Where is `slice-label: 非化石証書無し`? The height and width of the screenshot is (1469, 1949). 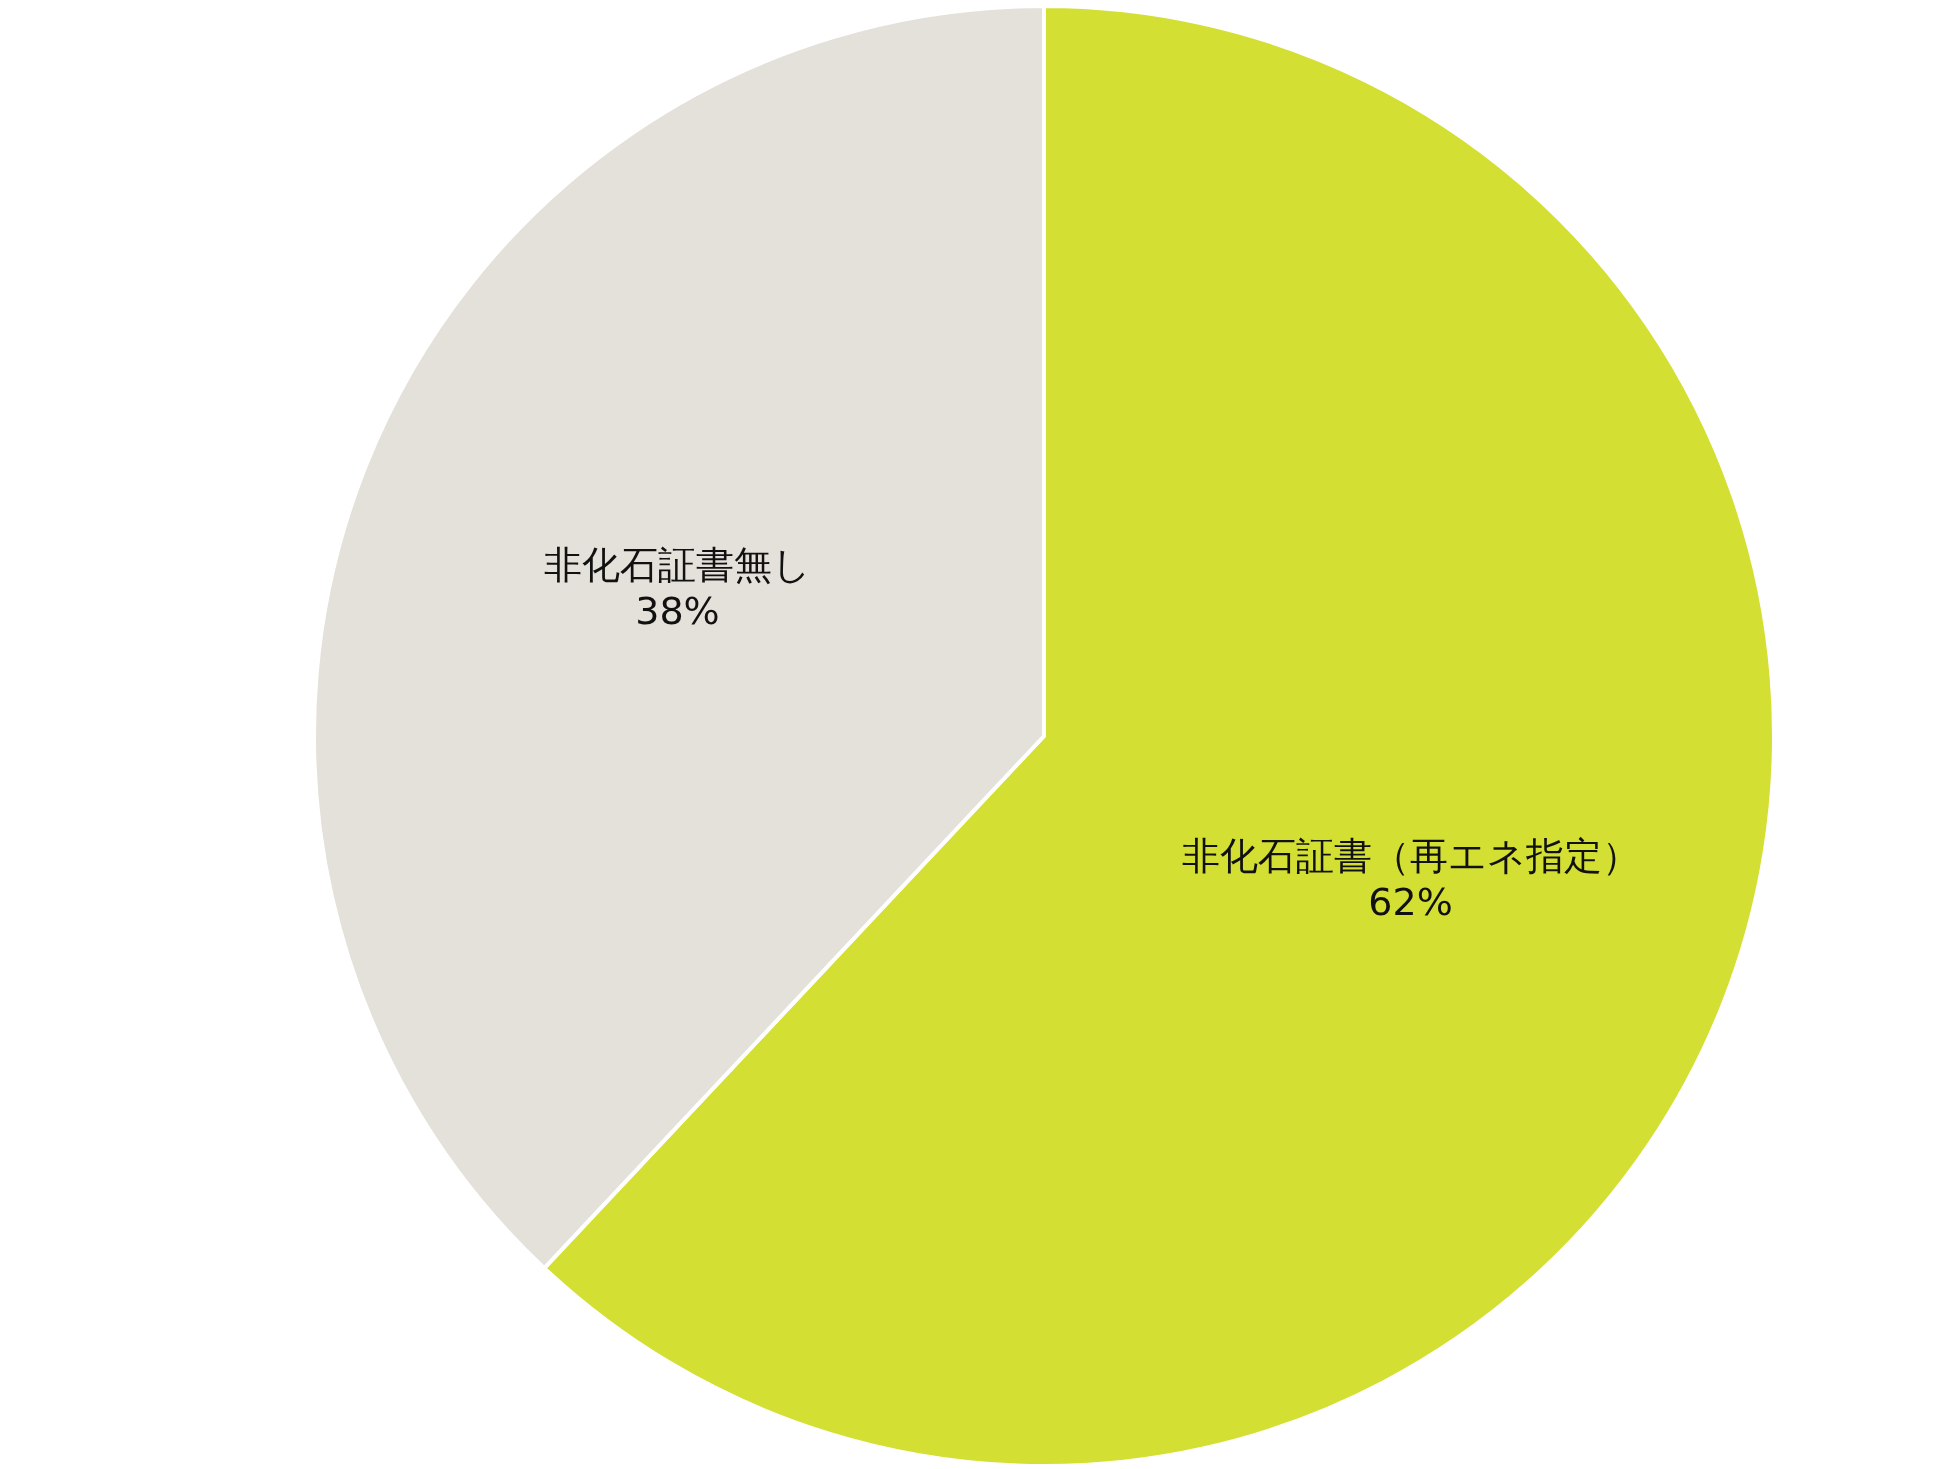 slice-label: 非化石証書無し is located at coordinates (677, 565).